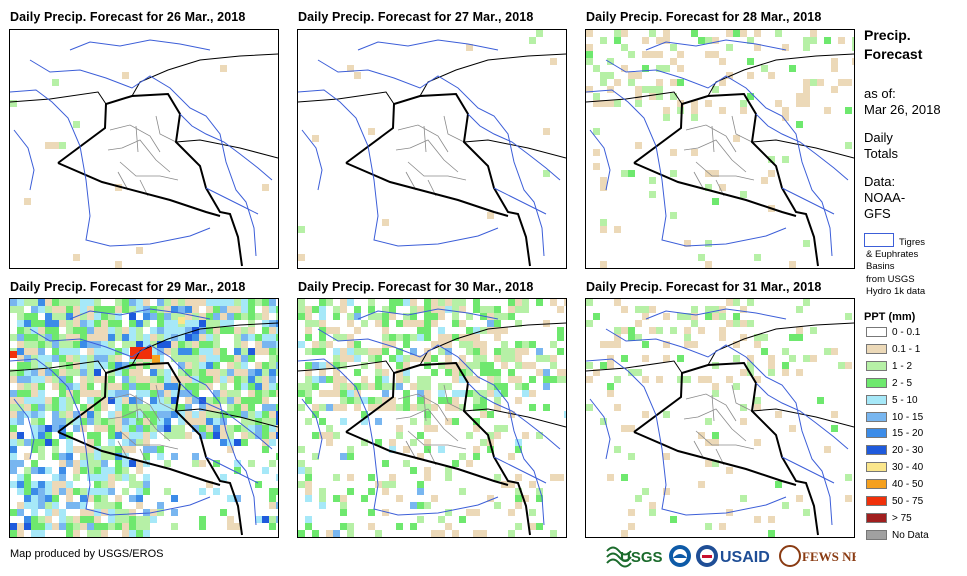  I want to click on data-line2: NOAA-, so click(885, 197).